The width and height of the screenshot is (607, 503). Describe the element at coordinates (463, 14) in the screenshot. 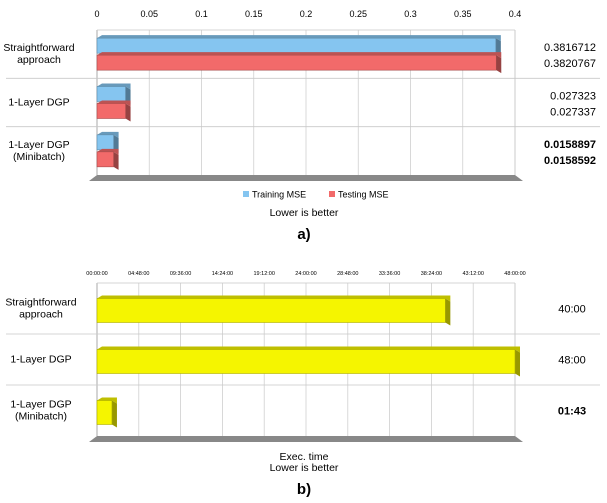

I see `x-tick-label: 0.35` at that location.